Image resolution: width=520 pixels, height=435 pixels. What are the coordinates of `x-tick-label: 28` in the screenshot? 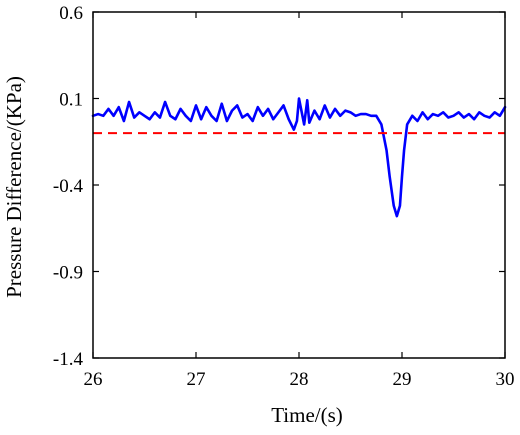 It's located at (299, 379).